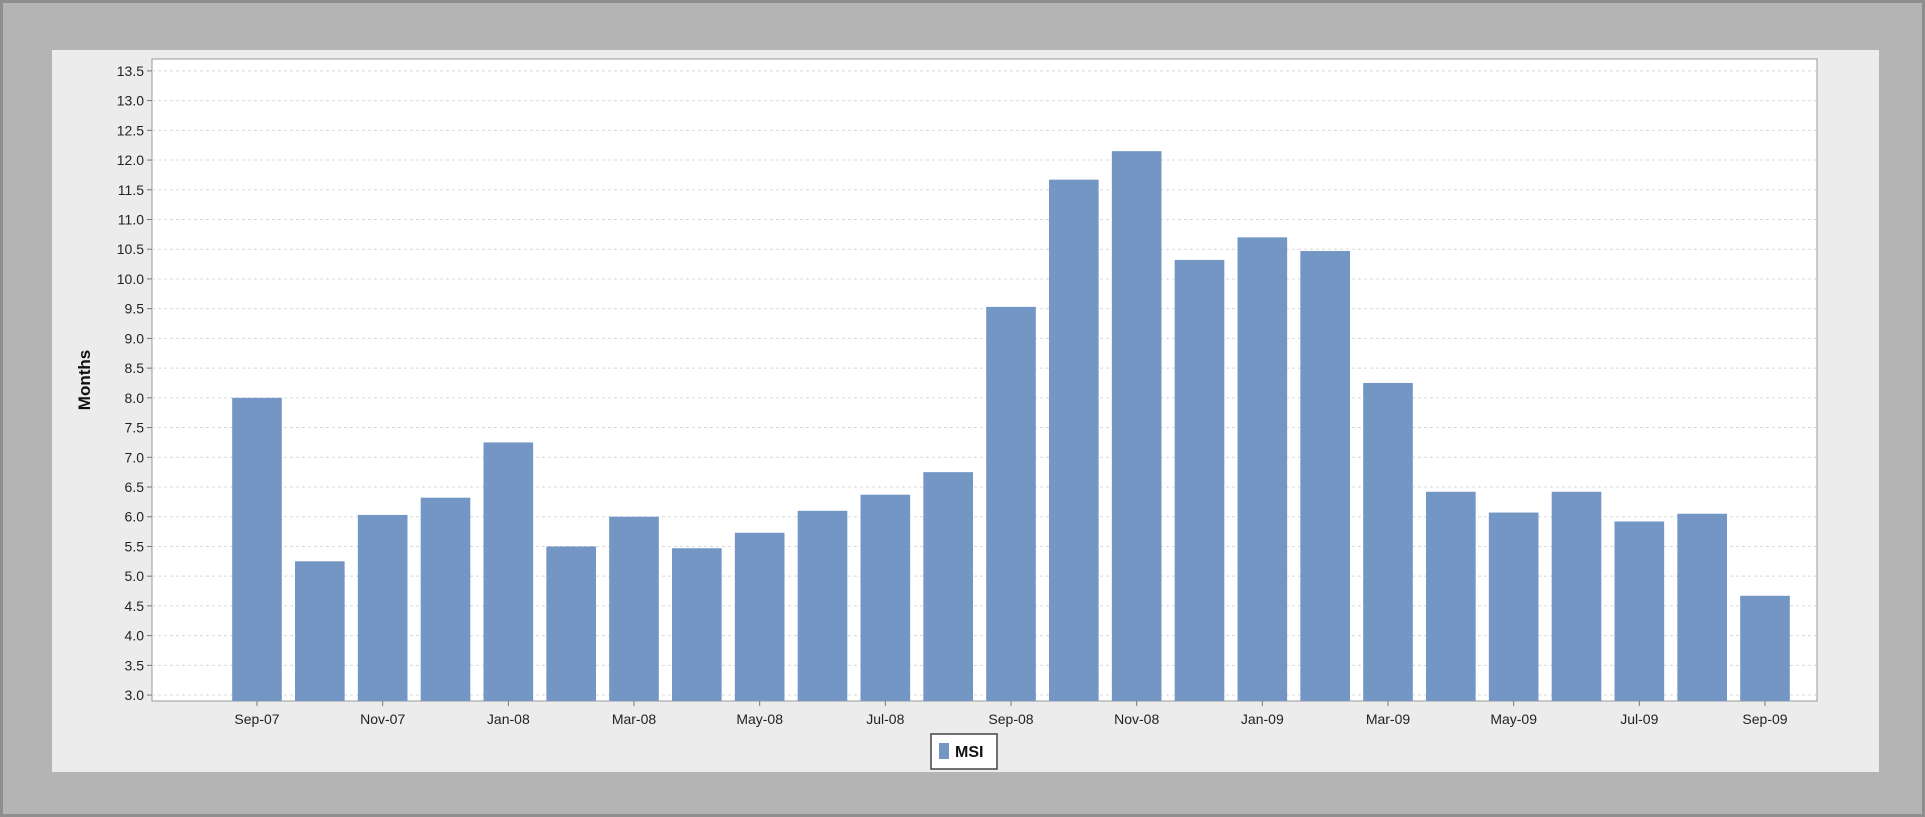  I want to click on y-tick-label: 9.0, so click(135, 338).